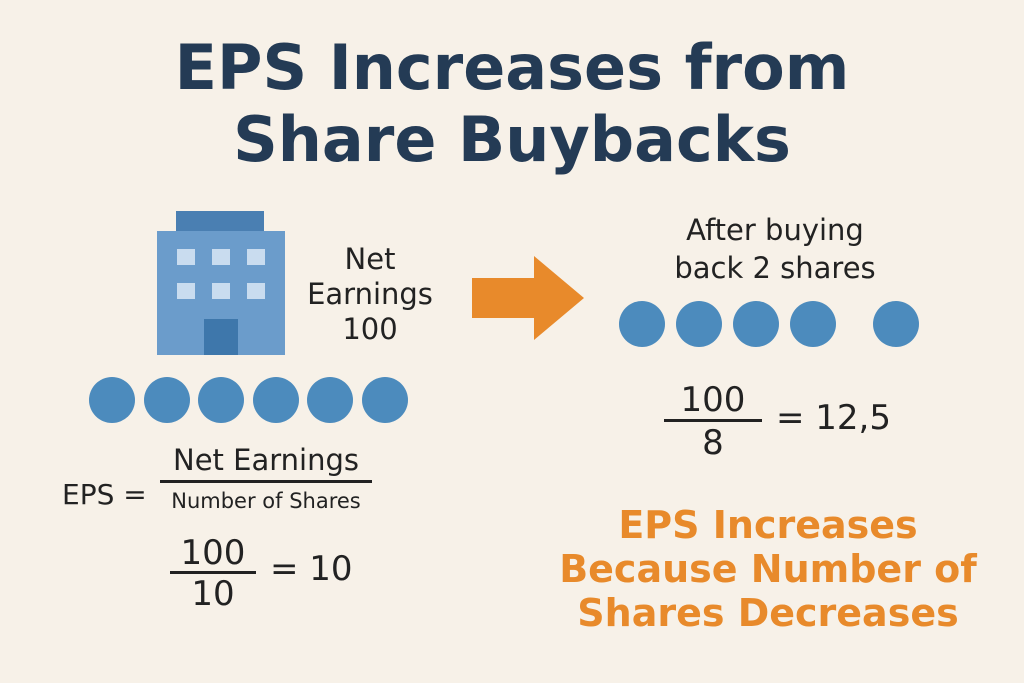  What do you see at coordinates (104, 494) in the screenshot?
I see `eps-label: EPS =` at bounding box center [104, 494].